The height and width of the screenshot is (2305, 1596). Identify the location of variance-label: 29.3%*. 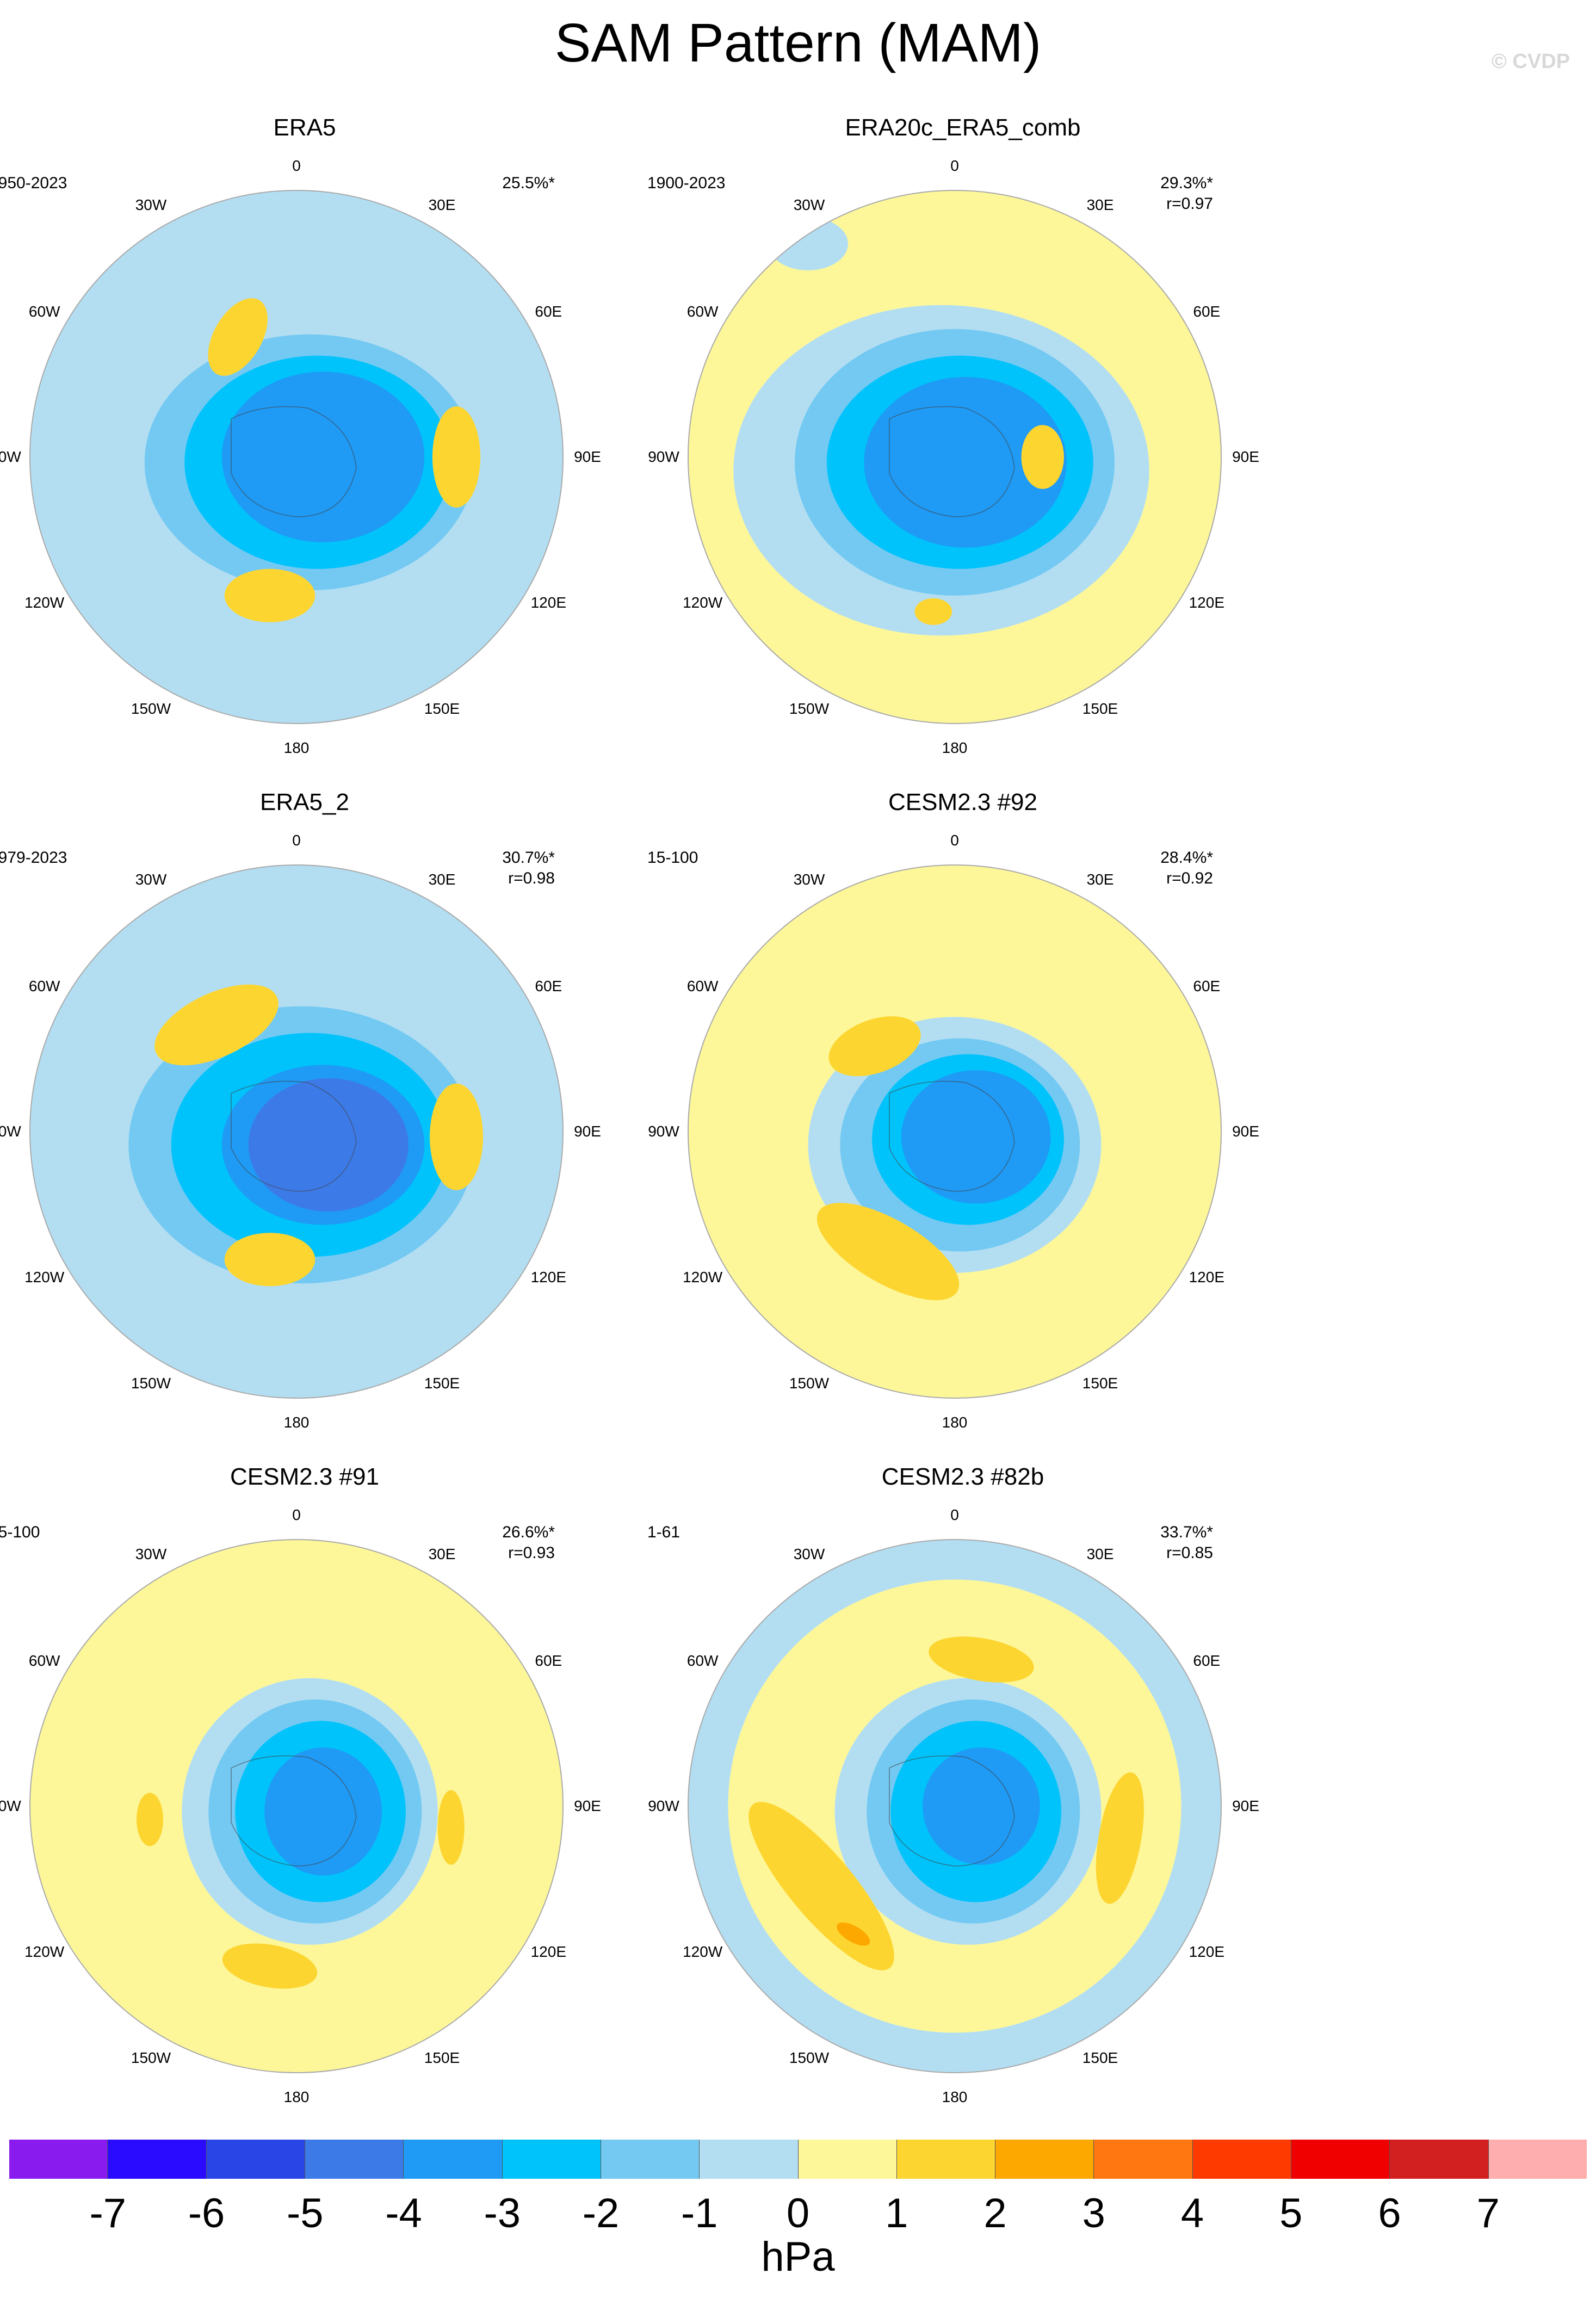
(1186, 183).